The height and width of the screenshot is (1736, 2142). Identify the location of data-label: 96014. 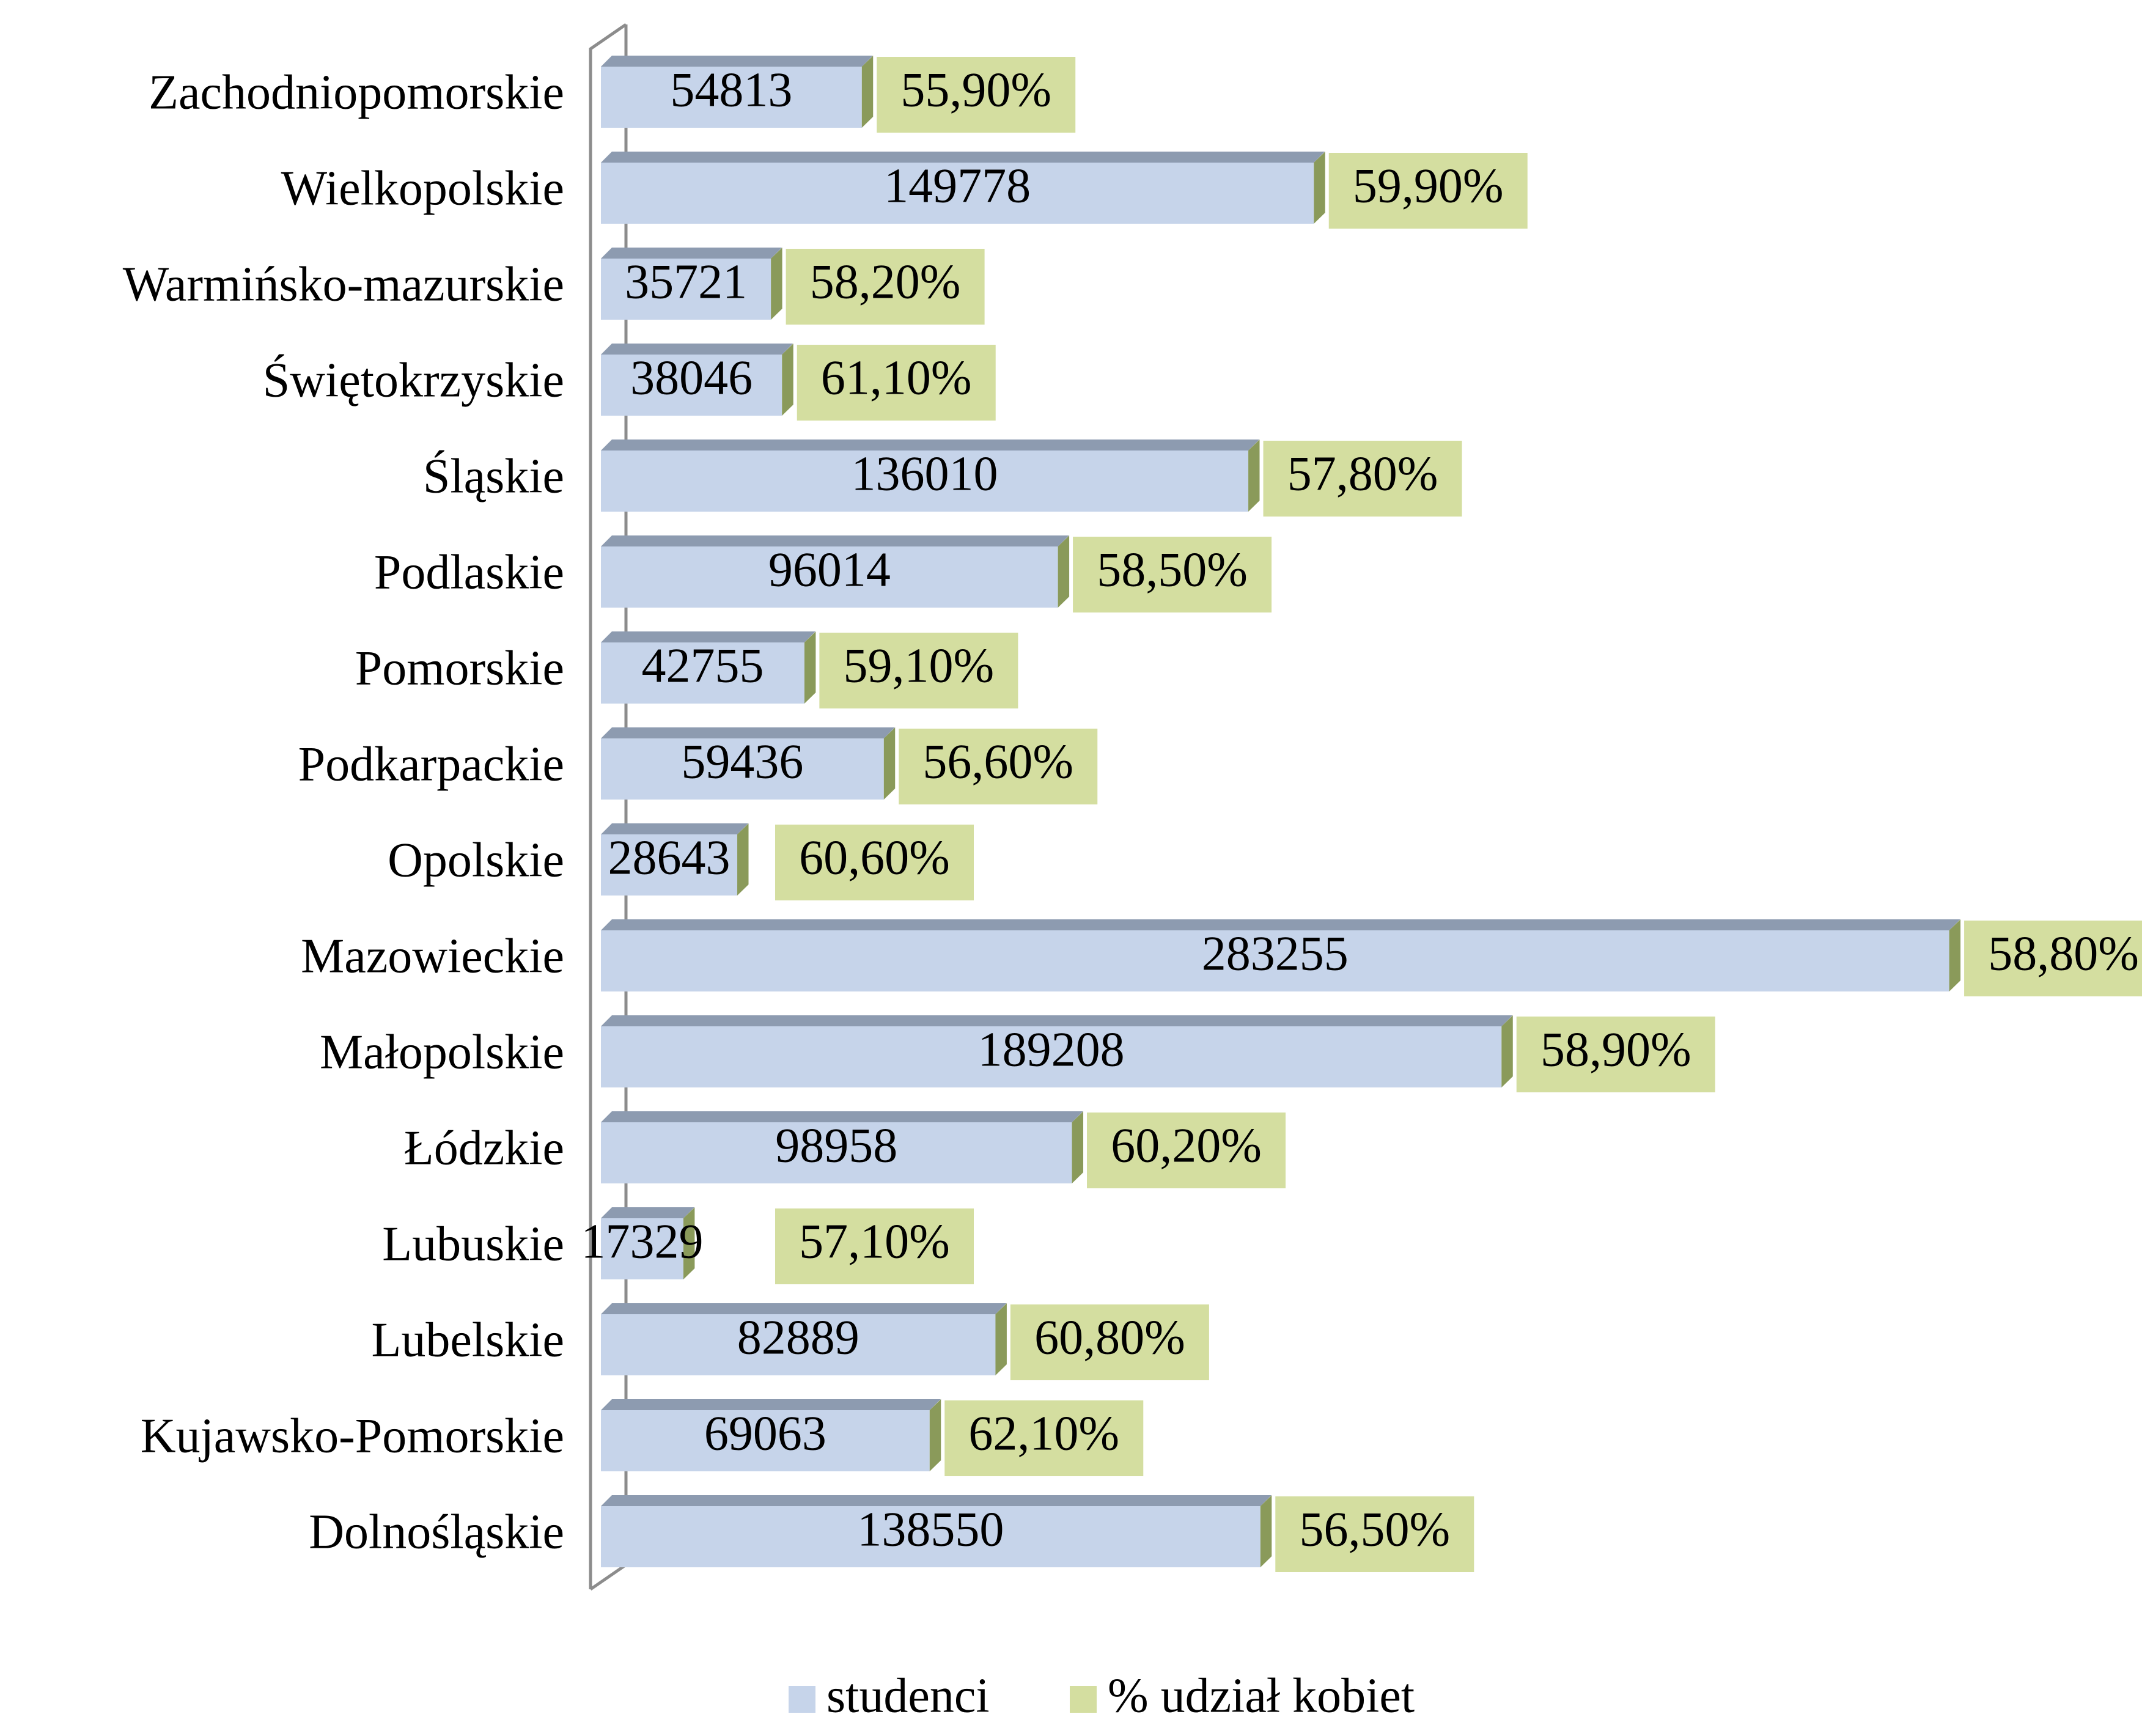
(829, 570).